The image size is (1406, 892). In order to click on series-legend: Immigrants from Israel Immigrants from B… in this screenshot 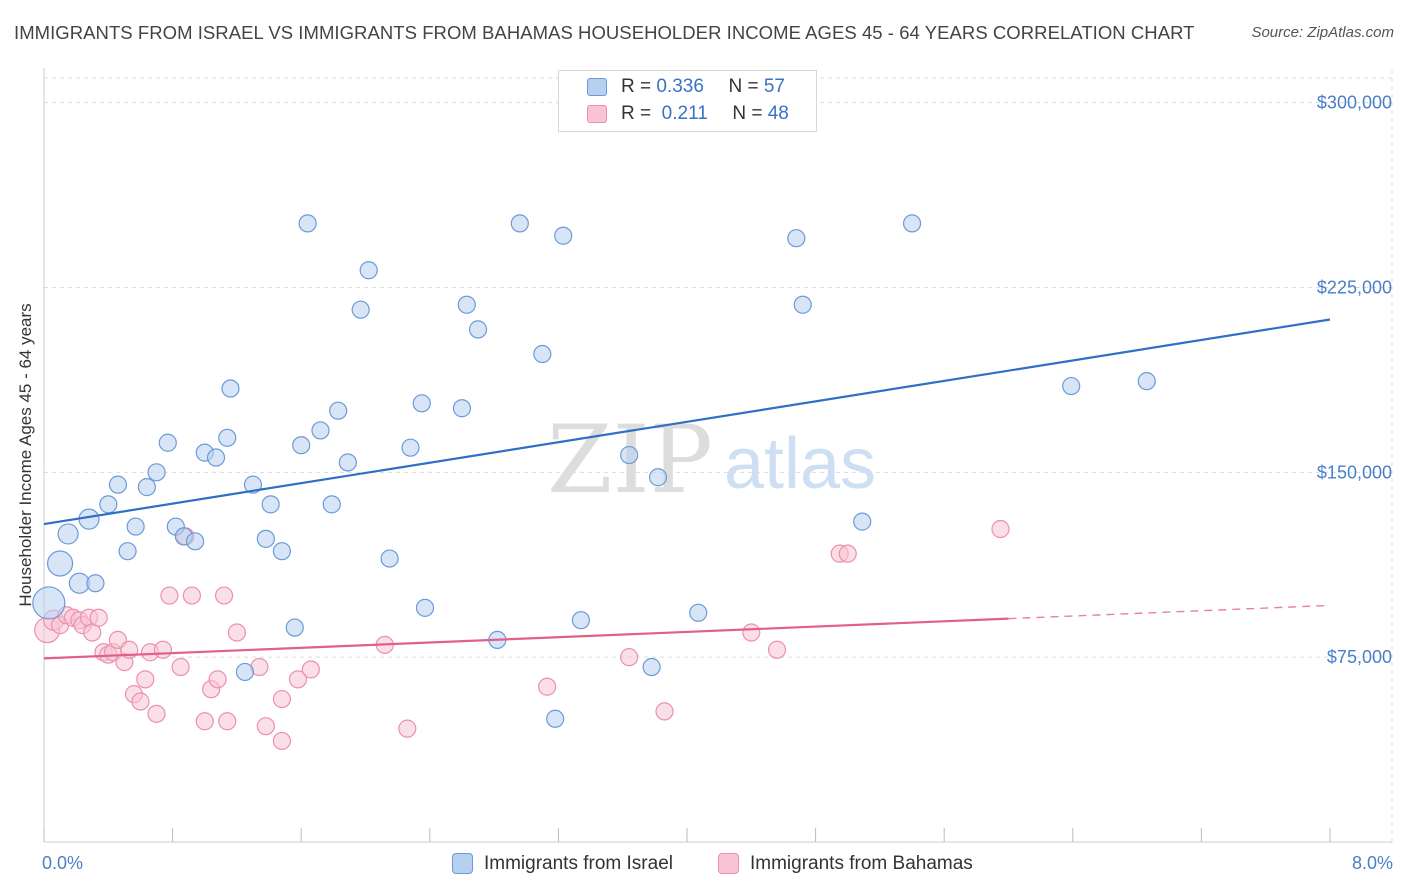, I will do `click(703, 865)`.